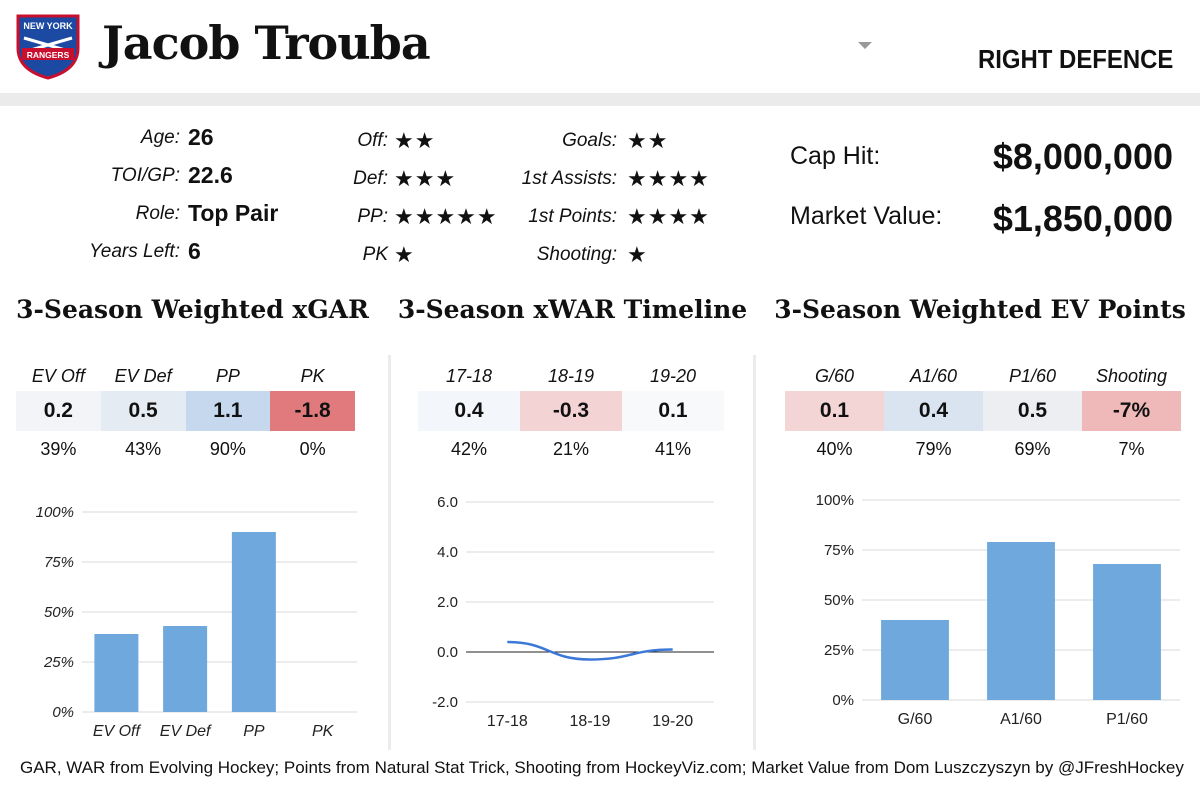  I want to click on market-value-value: $1,850,000, so click(1082, 218).